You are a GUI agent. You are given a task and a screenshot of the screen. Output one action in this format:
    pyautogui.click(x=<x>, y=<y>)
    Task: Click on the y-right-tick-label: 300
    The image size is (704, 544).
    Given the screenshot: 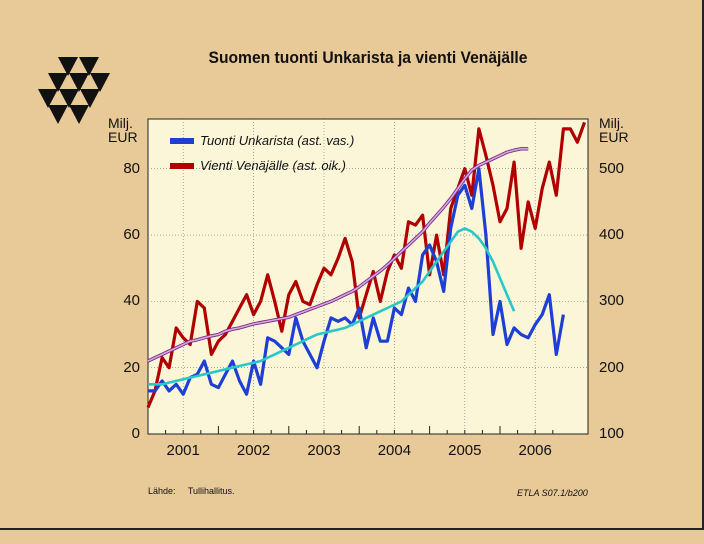 What is the action you would take?
    pyautogui.click(x=612, y=301)
    